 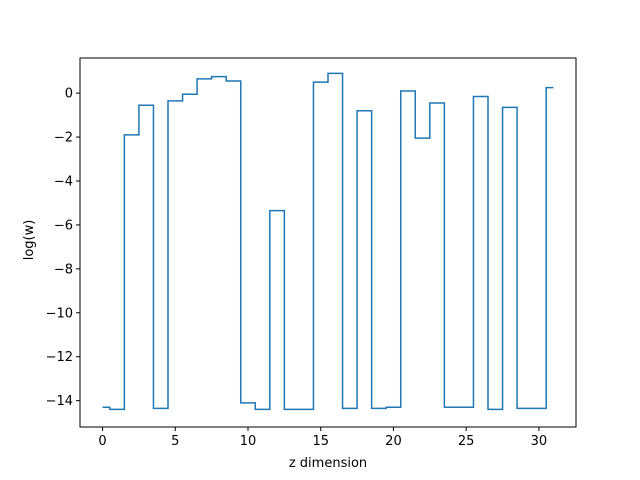 What do you see at coordinates (466, 441) in the screenshot?
I see `x-tick-label: 25` at bounding box center [466, 441].